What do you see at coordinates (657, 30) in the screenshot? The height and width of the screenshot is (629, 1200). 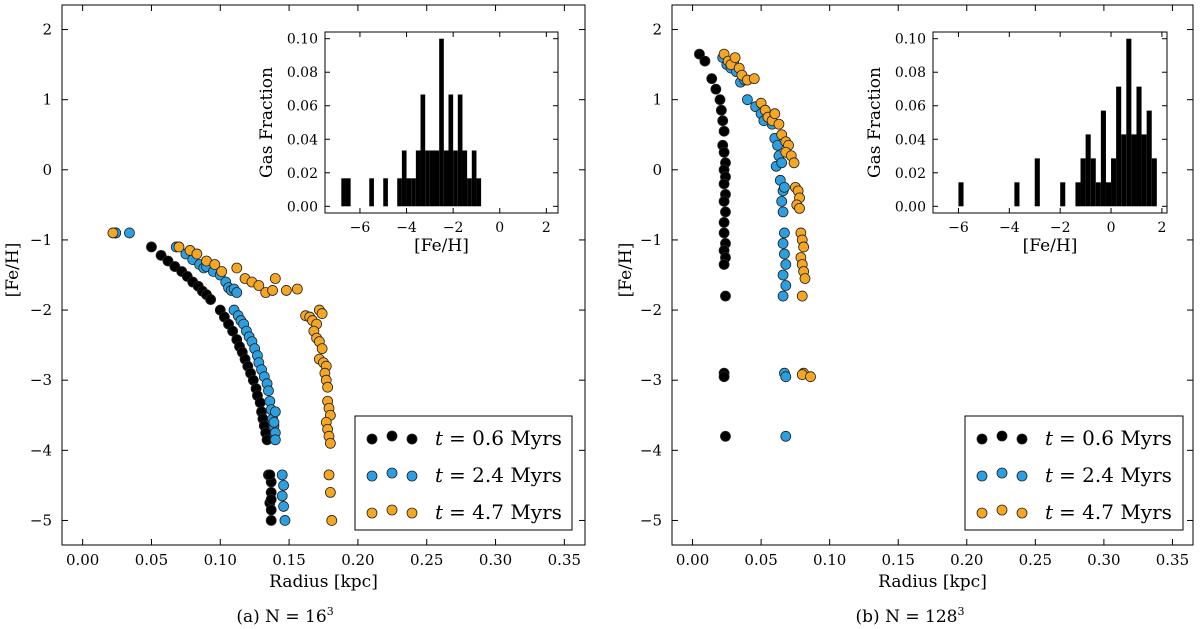 I see `y-tick-label: 2` at bounding box center [657, 30].